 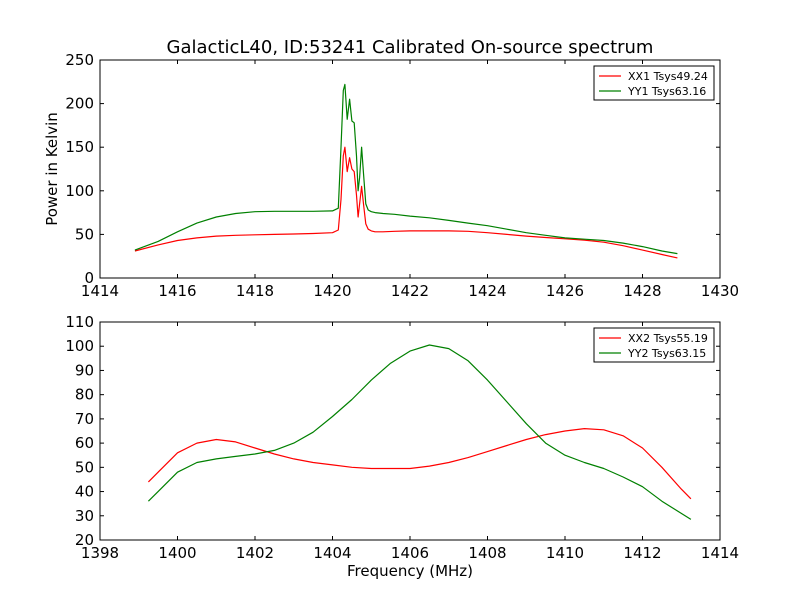 I want to click on top-y-axis-label: Power in Kelvin, so click(x=52, y=169).